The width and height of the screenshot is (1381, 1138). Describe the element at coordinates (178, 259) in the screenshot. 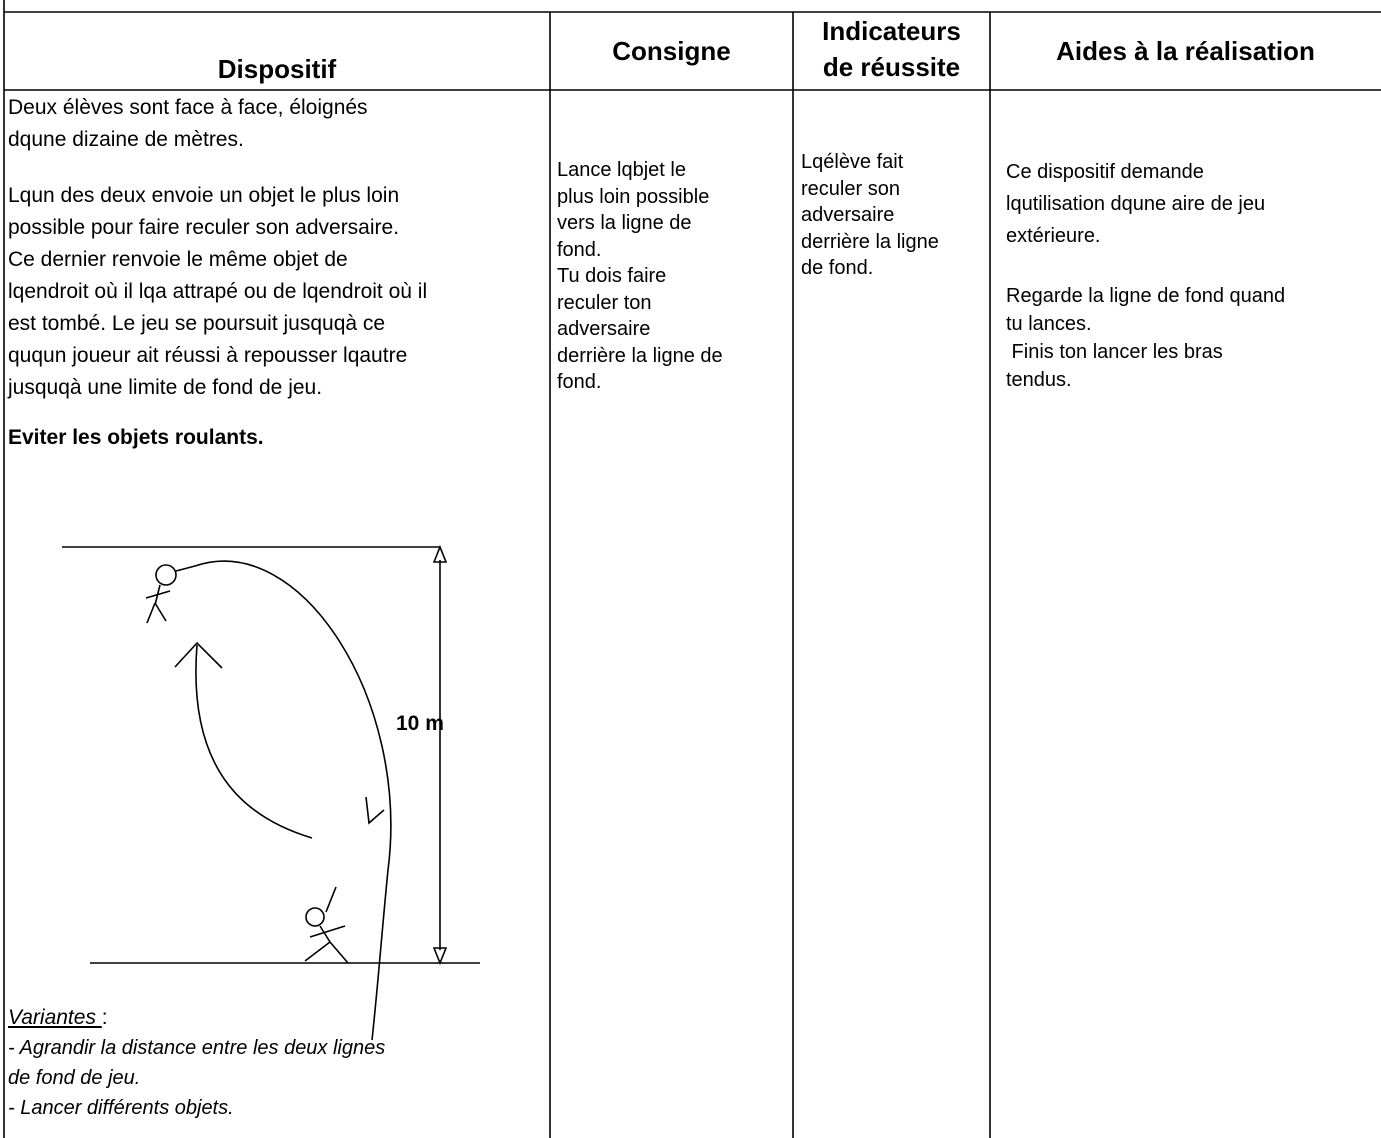

I see `text-line: Ce dernier renvoie le même objet de` at that location.